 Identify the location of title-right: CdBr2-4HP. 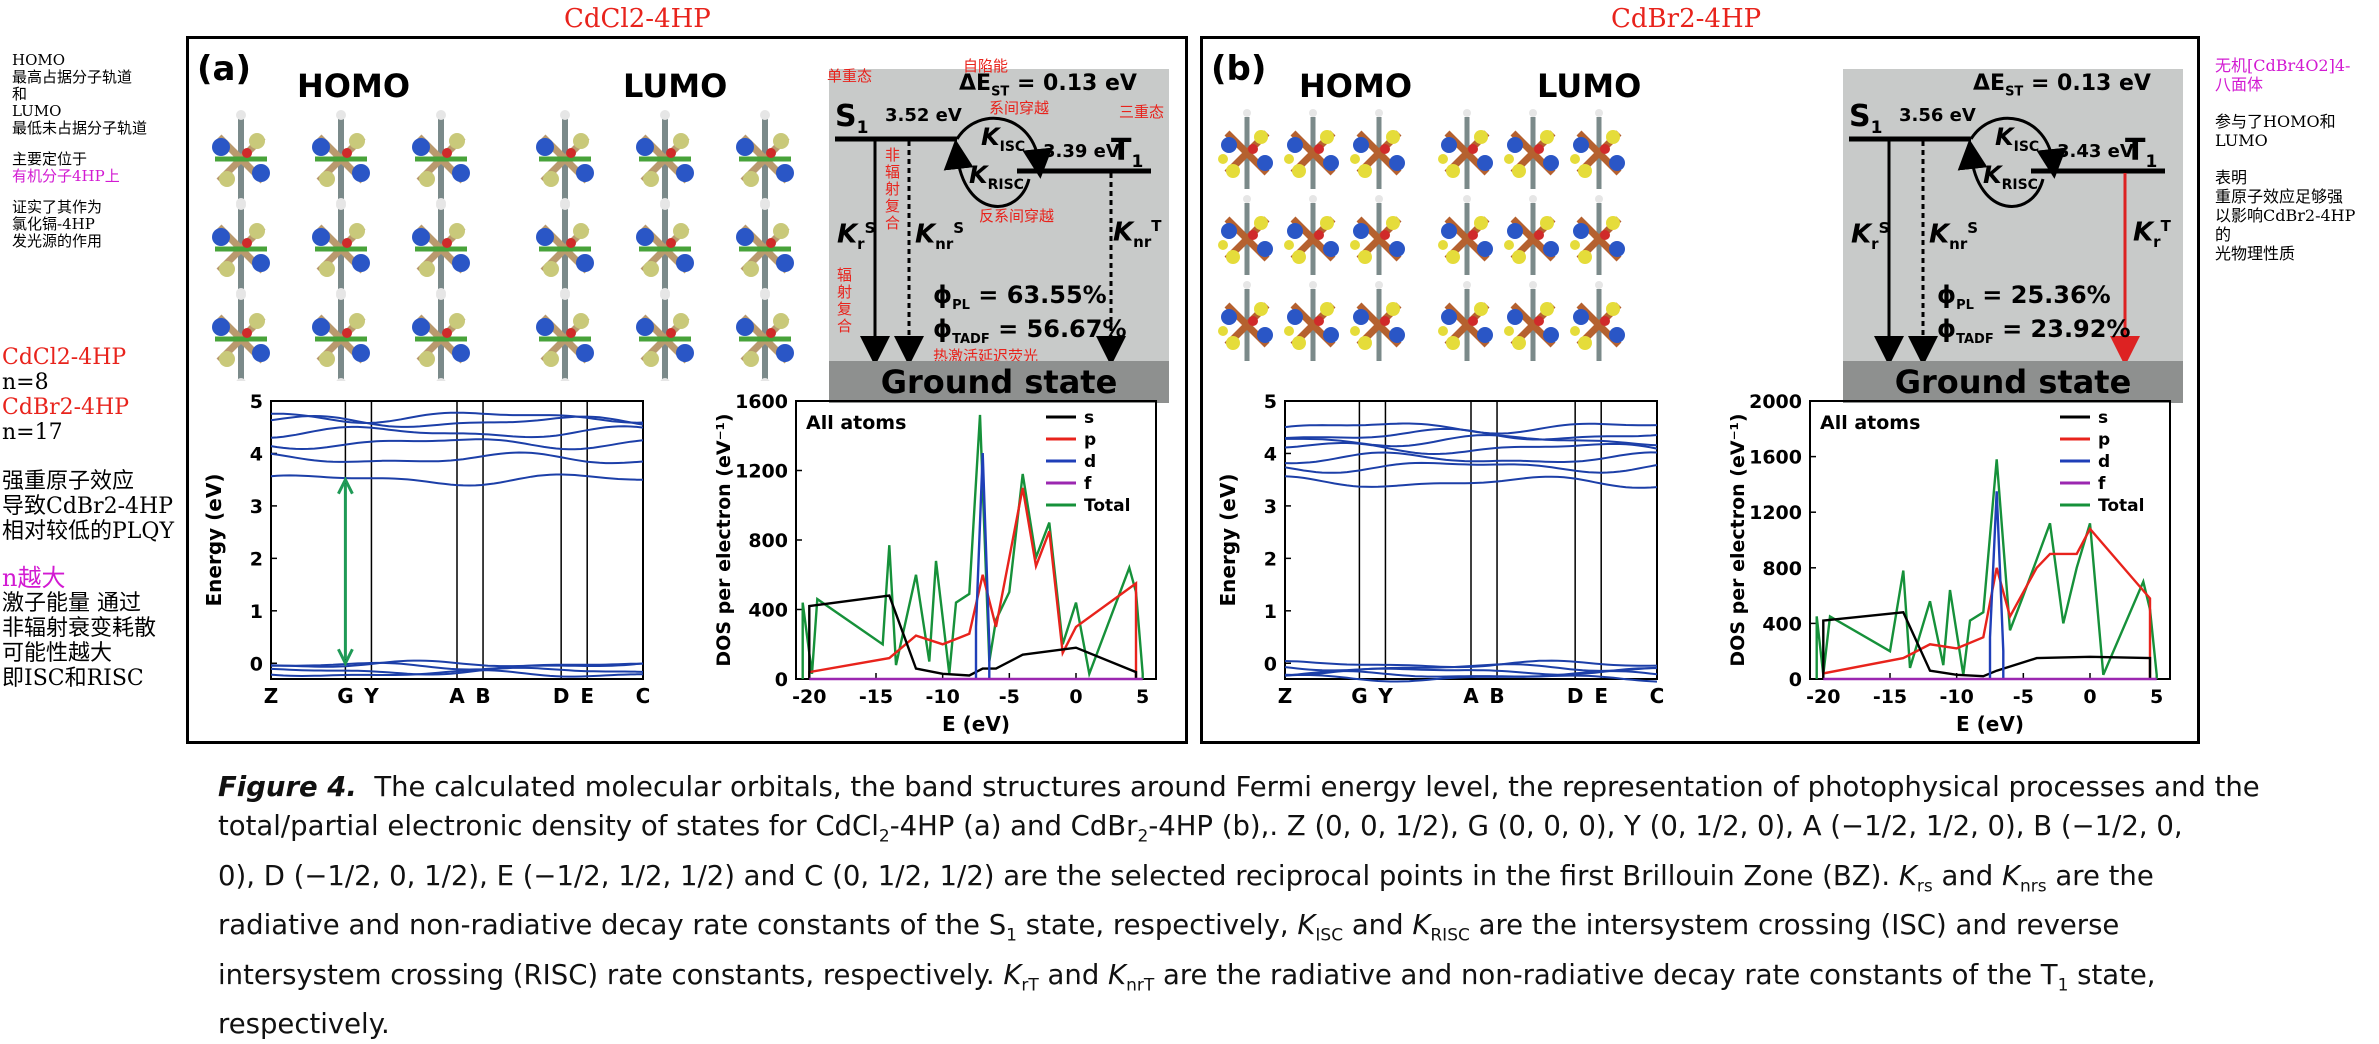
(1686, 19).